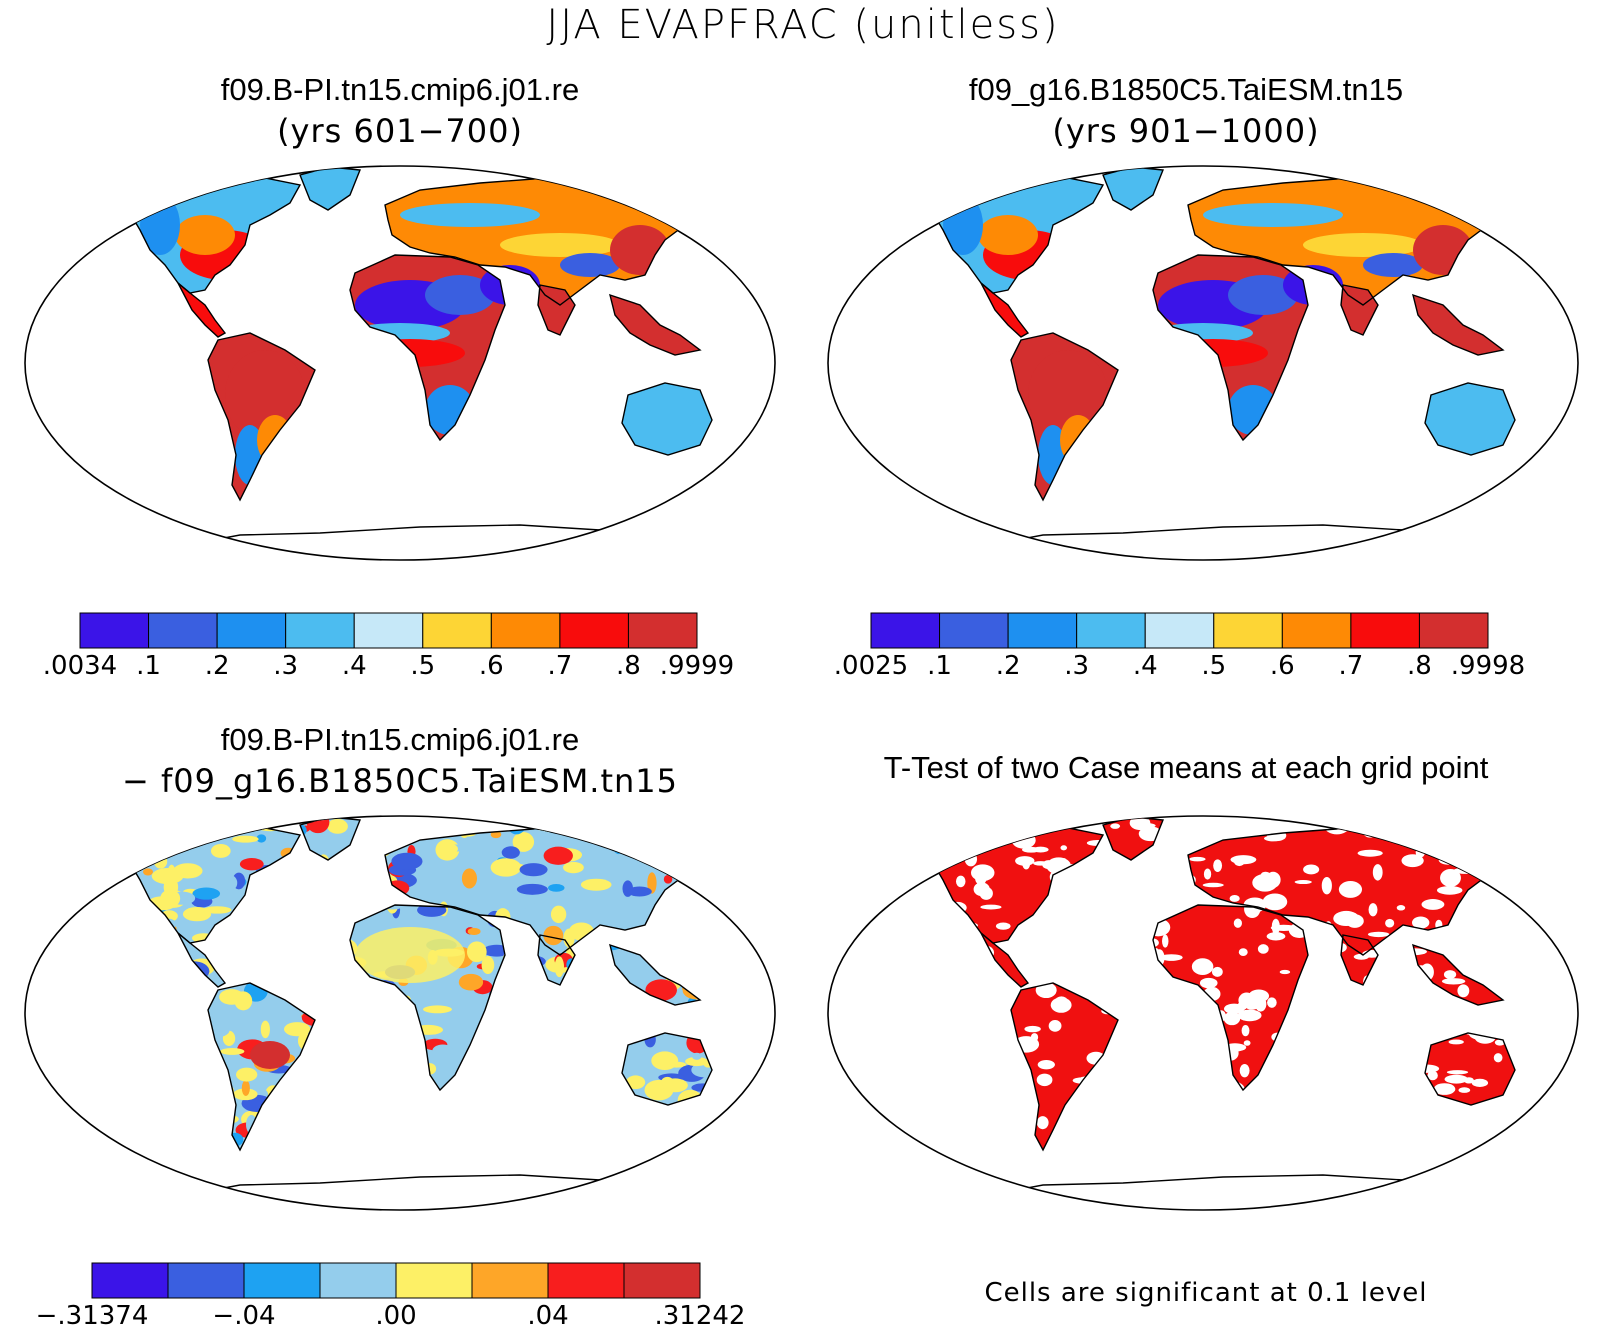  What do you see at coordinates (655, 325) in the screenshot?
I see `seAsia-fill` at bounding box center [655, 325].